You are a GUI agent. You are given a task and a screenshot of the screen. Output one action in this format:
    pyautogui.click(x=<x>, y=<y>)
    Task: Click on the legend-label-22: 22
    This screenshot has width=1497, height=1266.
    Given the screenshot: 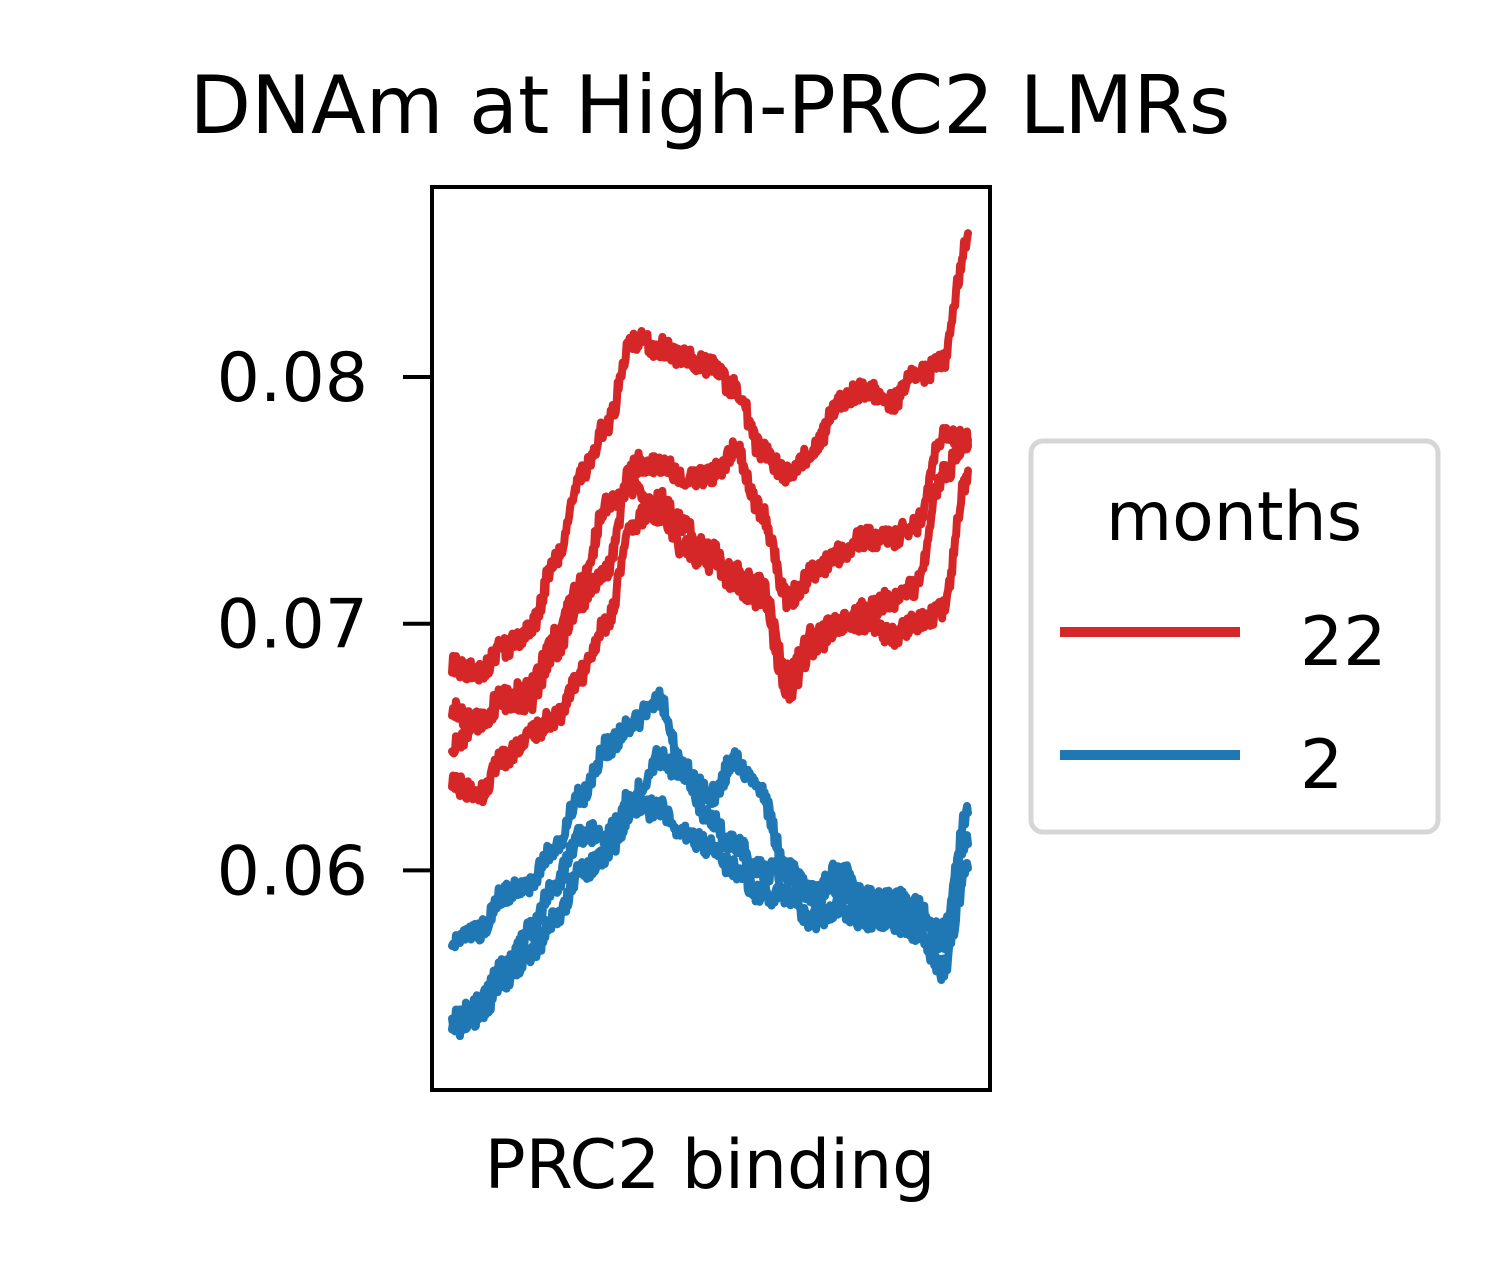 What is the action you would take?
    pyautogui.click(x=1343, y=642)
    